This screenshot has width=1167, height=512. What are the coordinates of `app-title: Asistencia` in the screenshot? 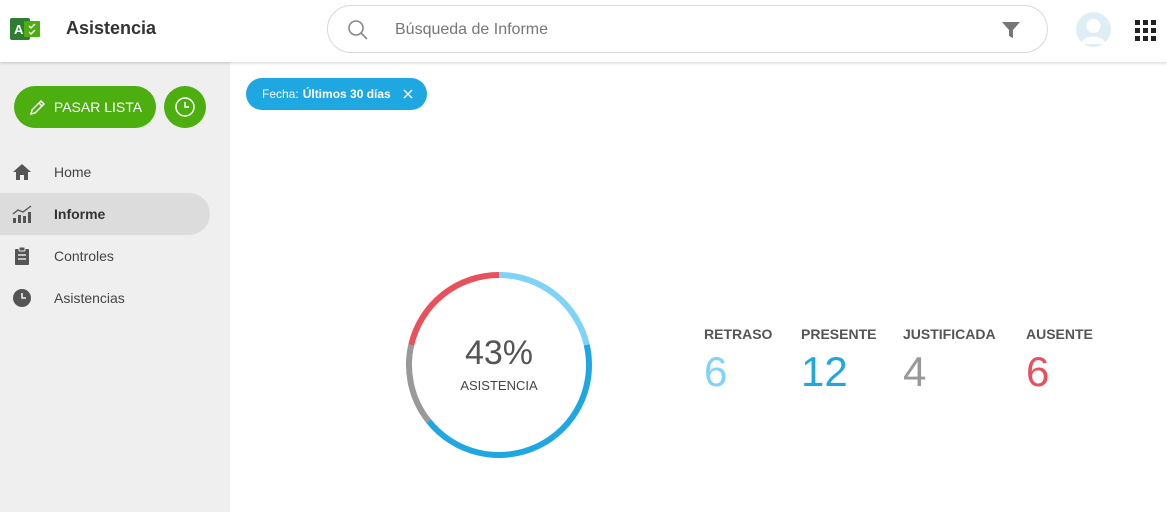 It's located at (111, 28).